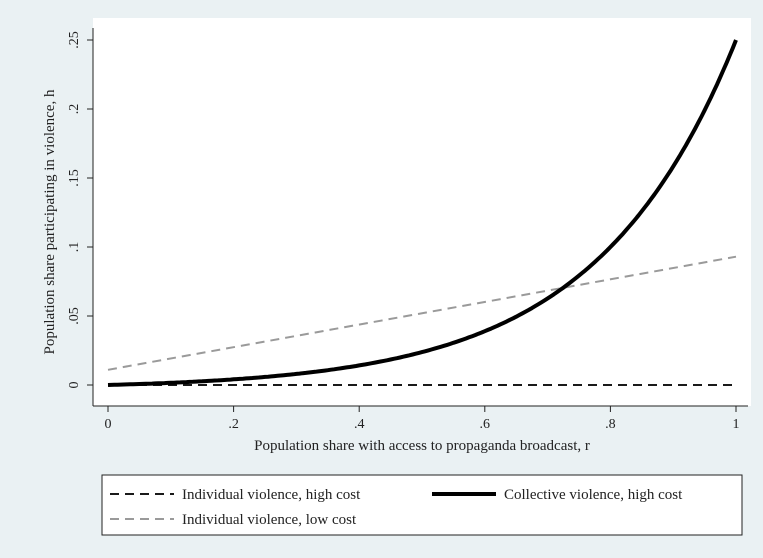  I want to click on y-tick-label: .15, so click(74, 178).